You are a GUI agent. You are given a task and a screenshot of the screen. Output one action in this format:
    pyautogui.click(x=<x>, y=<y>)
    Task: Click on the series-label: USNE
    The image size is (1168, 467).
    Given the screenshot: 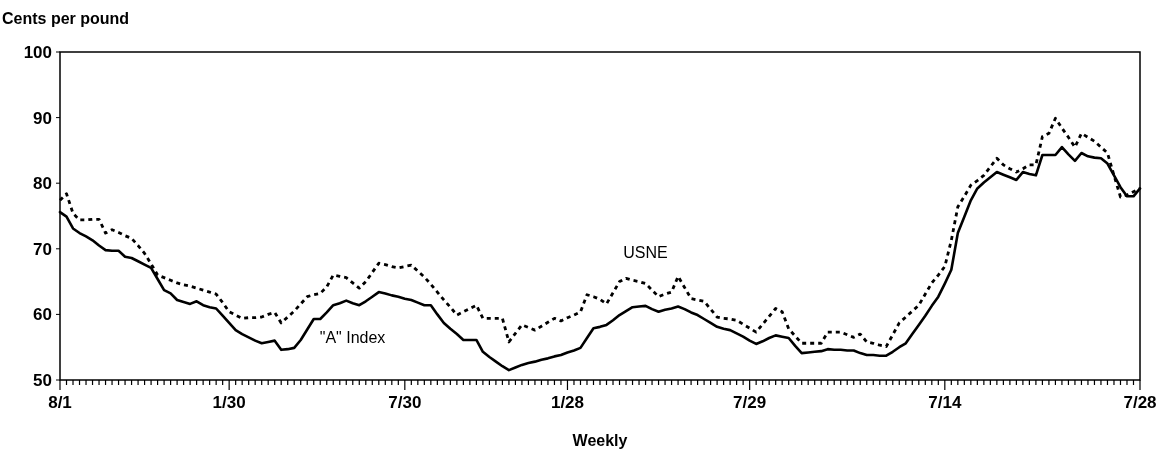 What is the action you would take?
    pyautogui.click(x=645, y=252)
    